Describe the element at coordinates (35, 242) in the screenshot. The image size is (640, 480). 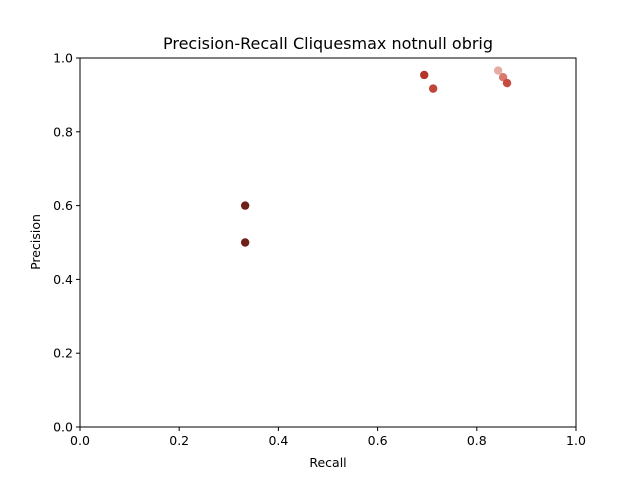
I see `y-axis-label: Precision` at that location.